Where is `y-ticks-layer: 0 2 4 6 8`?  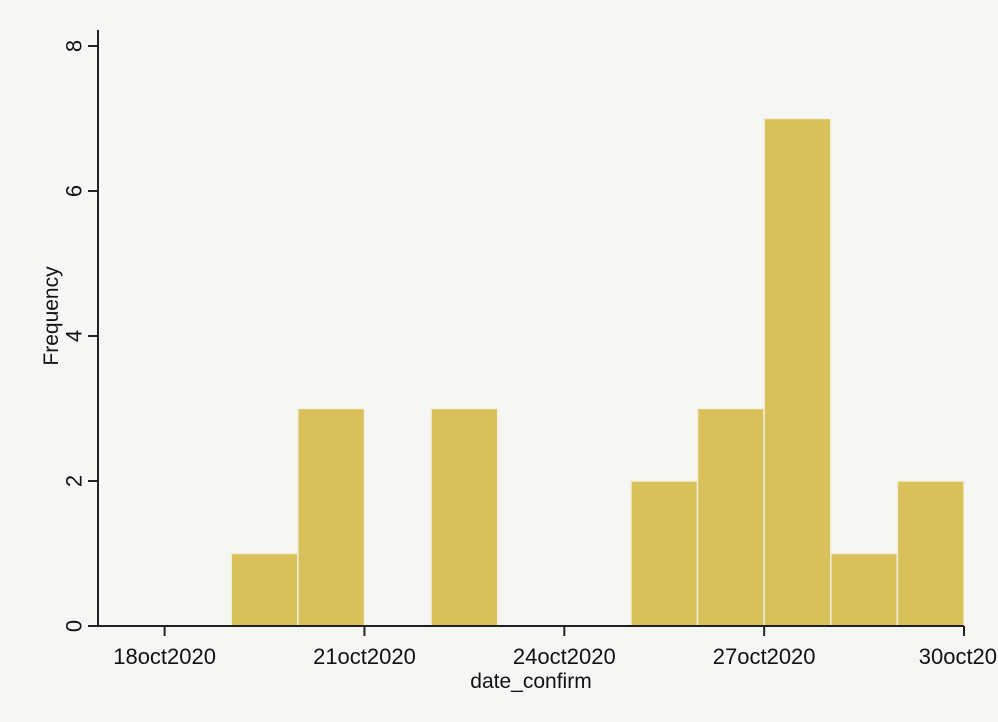
y-ticks-layer: 0 2 4 6 8 is located at coordinates (80, 336).